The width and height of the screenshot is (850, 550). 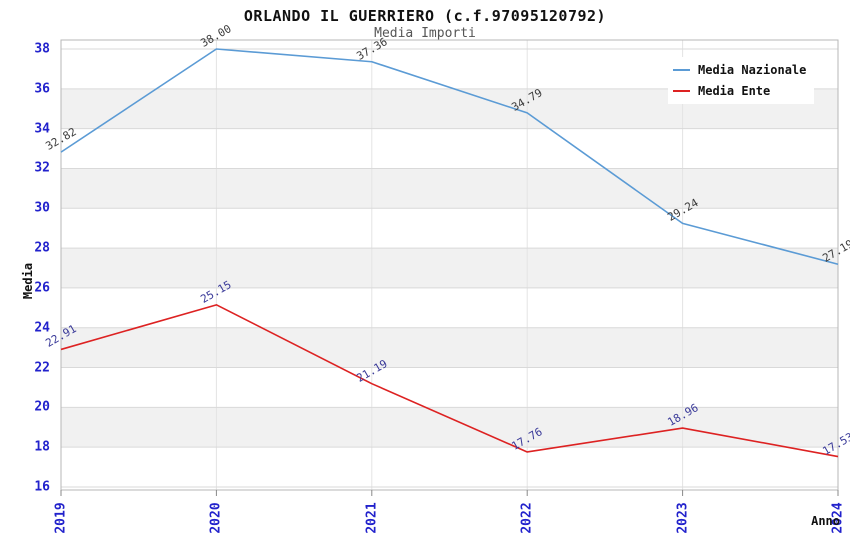 What do you see at coordinates (42, 328) in the screenshot?
I see `y-tick-label: 24` at bounding box center [42, 328].